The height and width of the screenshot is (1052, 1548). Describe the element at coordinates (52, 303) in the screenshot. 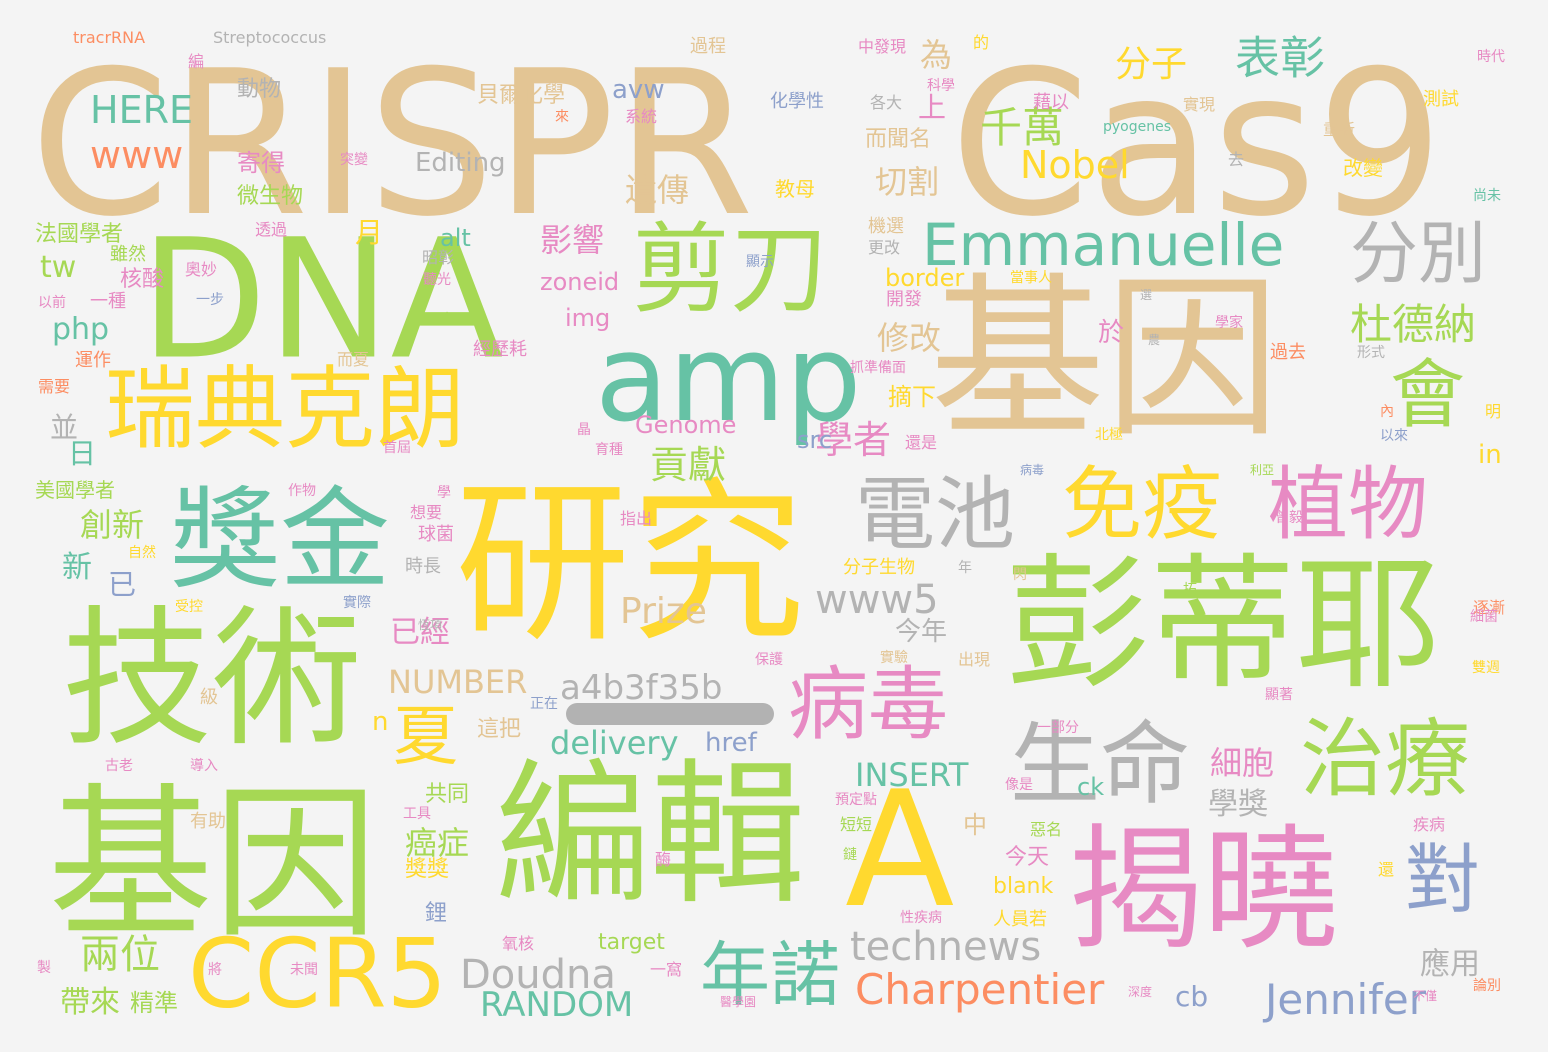

I see `word-yiqian: 以前` at that location.